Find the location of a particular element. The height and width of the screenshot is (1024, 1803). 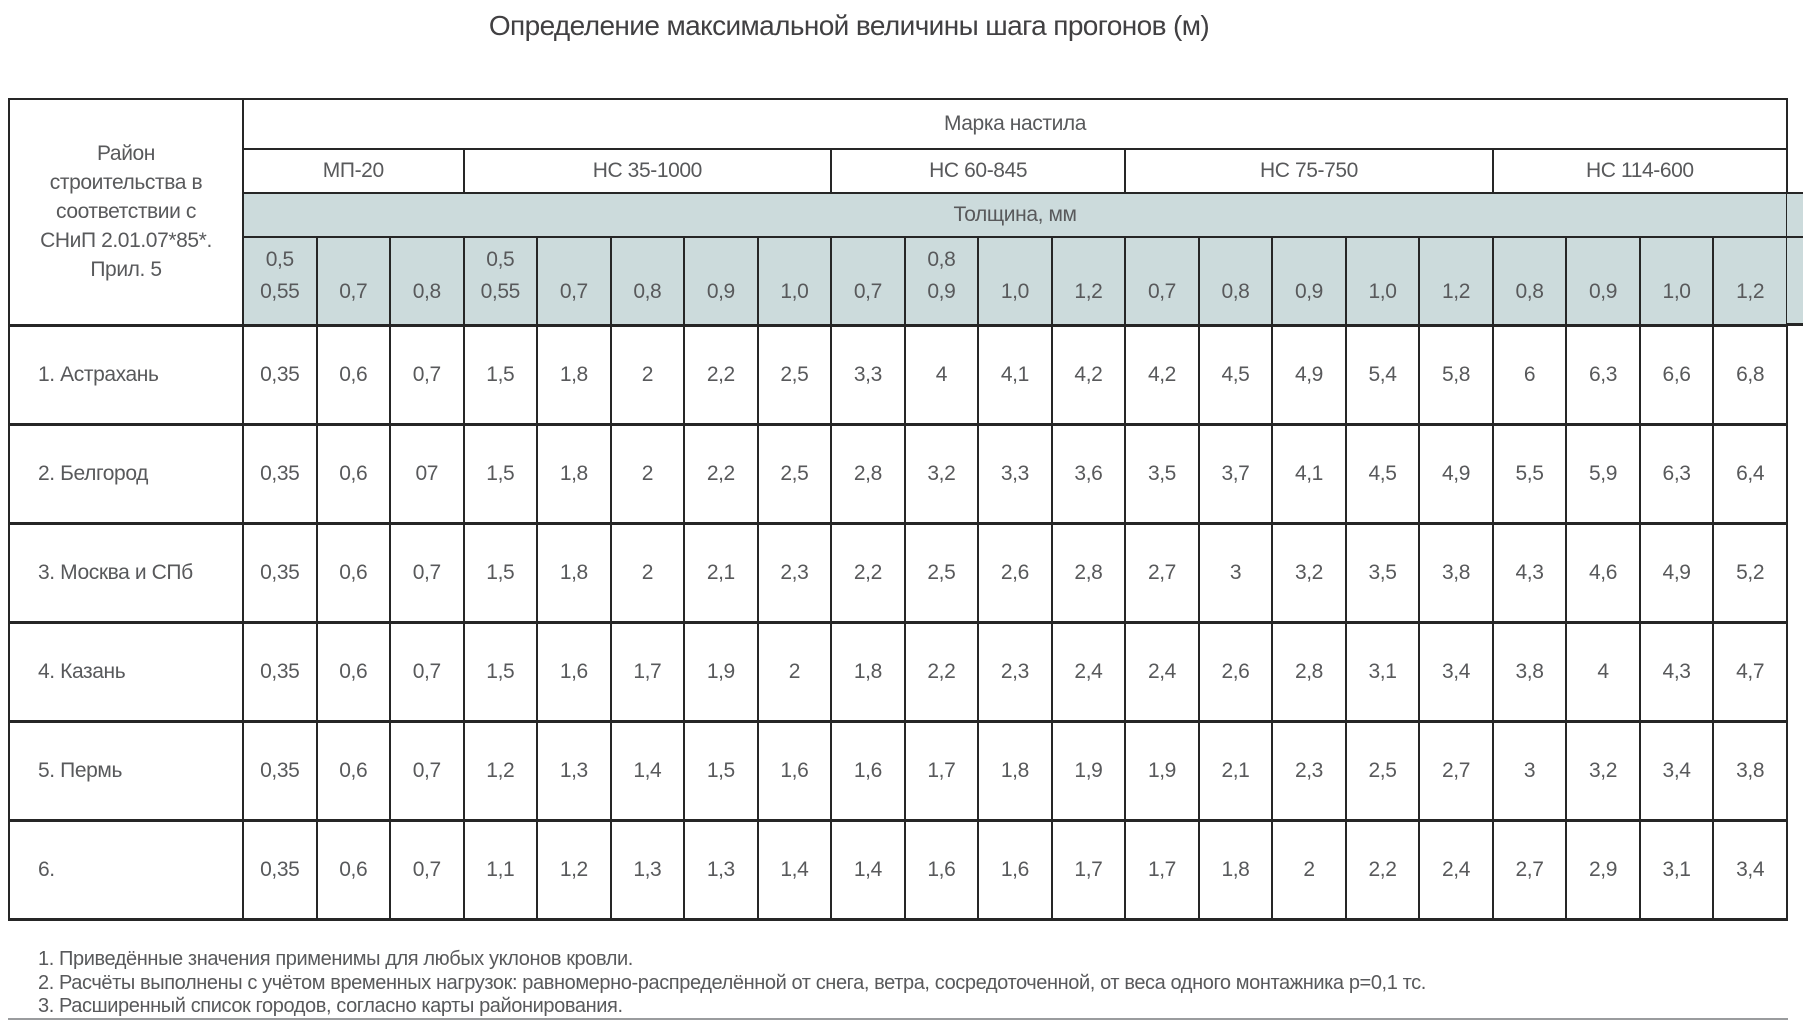

spacing-value: 5,9 is located at coordinates (1603, 473).